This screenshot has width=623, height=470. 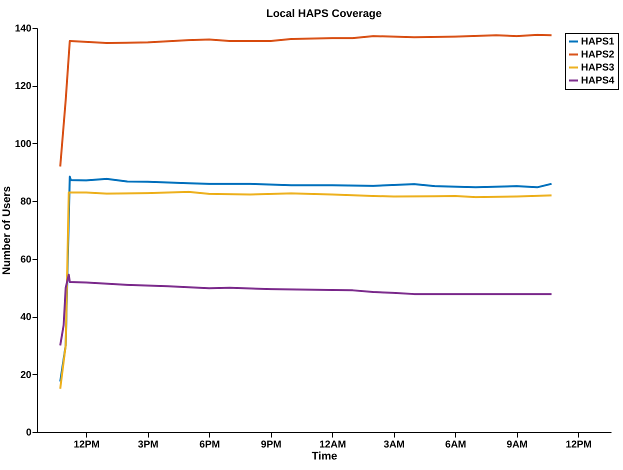 What do you see at coordinates (23, 29) in the screenshot?
I see `y-tick-label: 140` at bounding box center [23, 29].